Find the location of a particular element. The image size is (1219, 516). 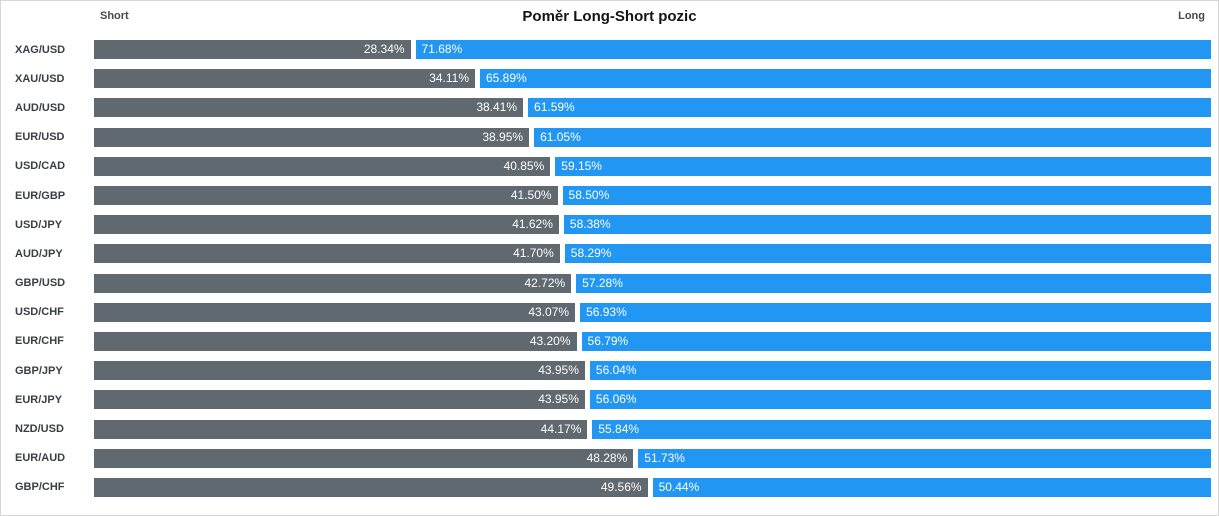

short-value-label: 42.72% is located at coordinates (545, 282).